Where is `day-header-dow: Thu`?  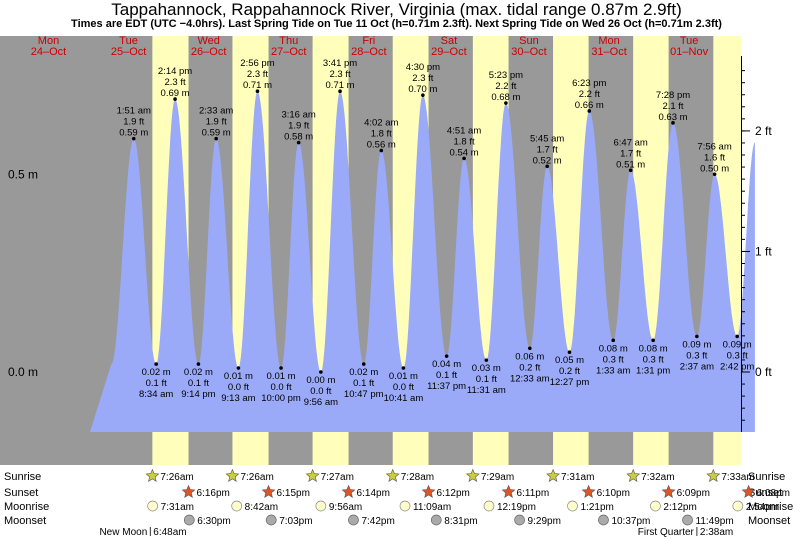 day-header-dow: Thu is located at coordinates (288, 41).